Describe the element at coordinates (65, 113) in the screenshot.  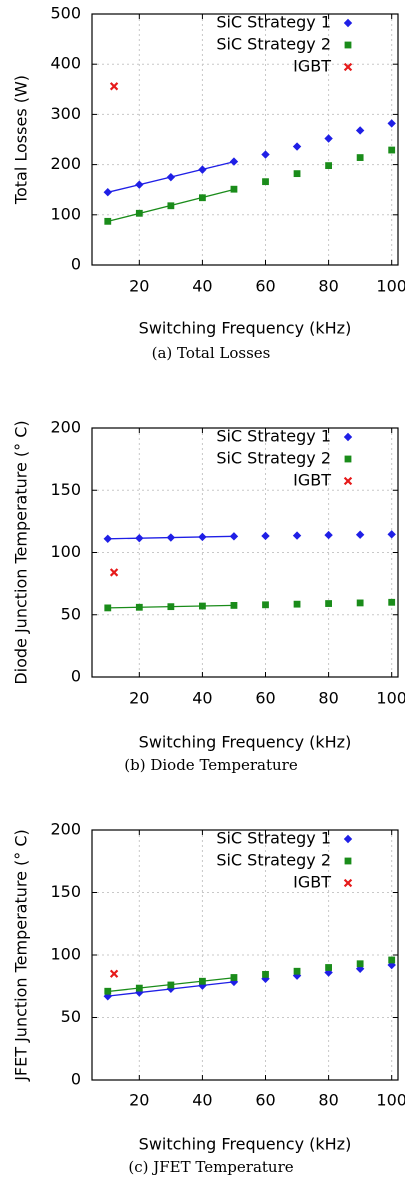
I see `y-tick-label: 300` at that location.